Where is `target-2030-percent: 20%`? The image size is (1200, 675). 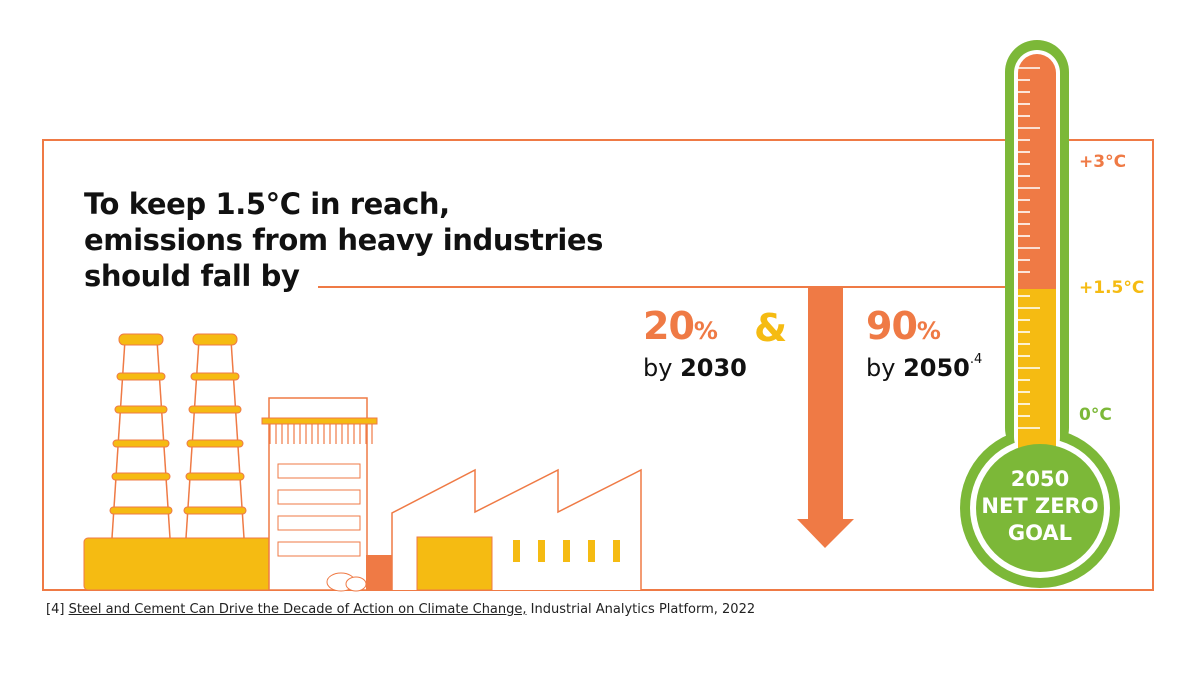
target-2030-percent: 20% is located at coordinates (680, 326).